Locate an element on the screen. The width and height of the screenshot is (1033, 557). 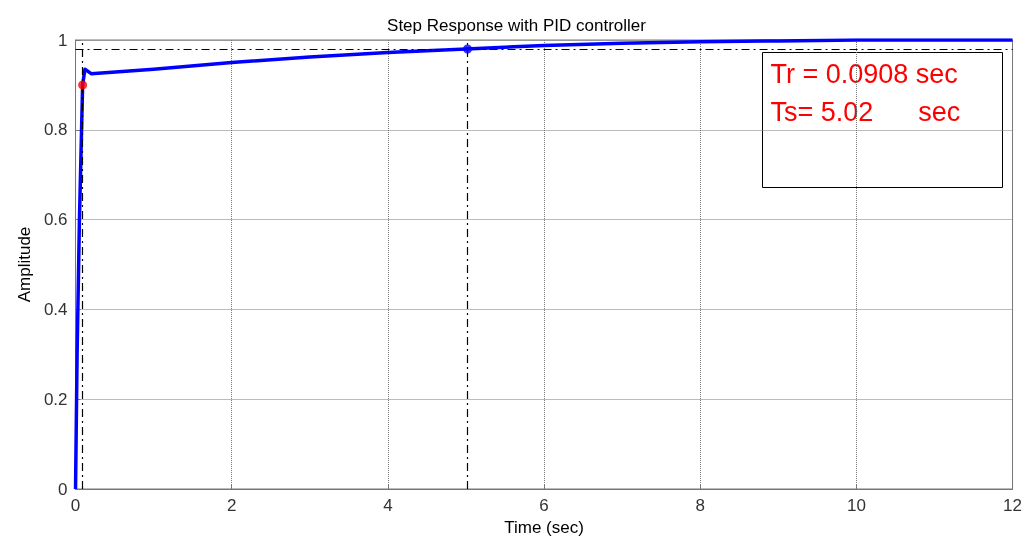
x-axis-title: Time (sec) is located at coordinates (544, 527).